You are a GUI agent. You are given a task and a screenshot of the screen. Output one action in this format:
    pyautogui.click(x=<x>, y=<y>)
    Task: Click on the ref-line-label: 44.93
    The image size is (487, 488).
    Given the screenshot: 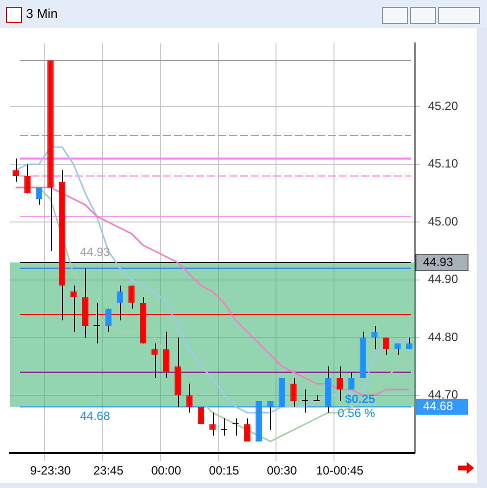 What is the action you would take?
    pyautogui.click(x=438, y=261)
    